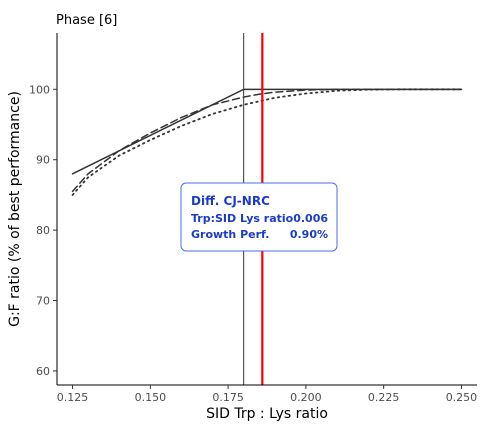  I want to click on annotation-row-label: Growth Perf., so click(230, 234).